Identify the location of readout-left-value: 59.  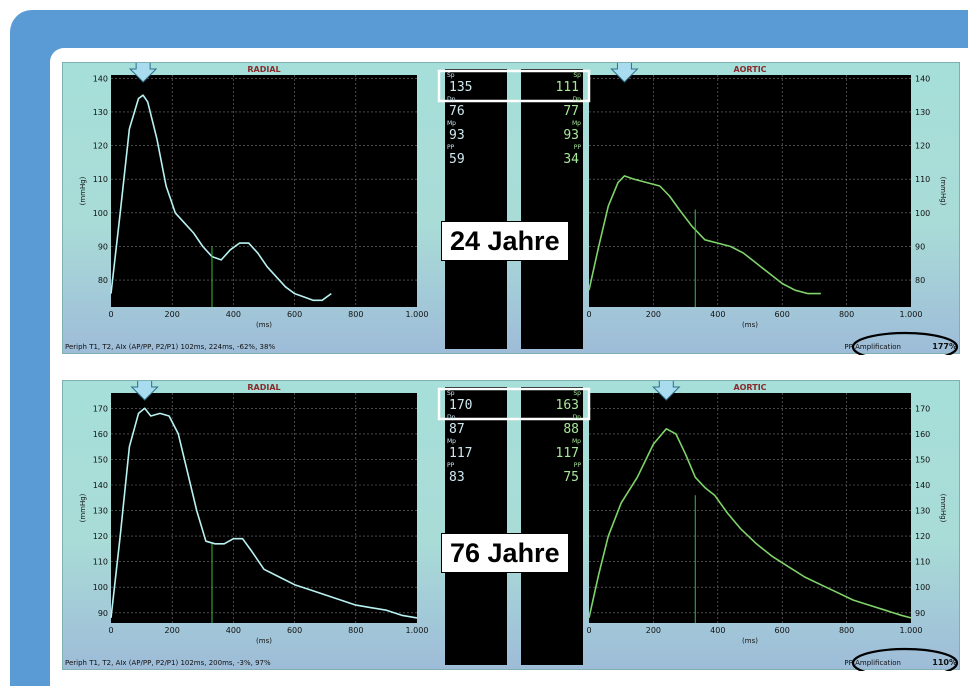
(457, 159).